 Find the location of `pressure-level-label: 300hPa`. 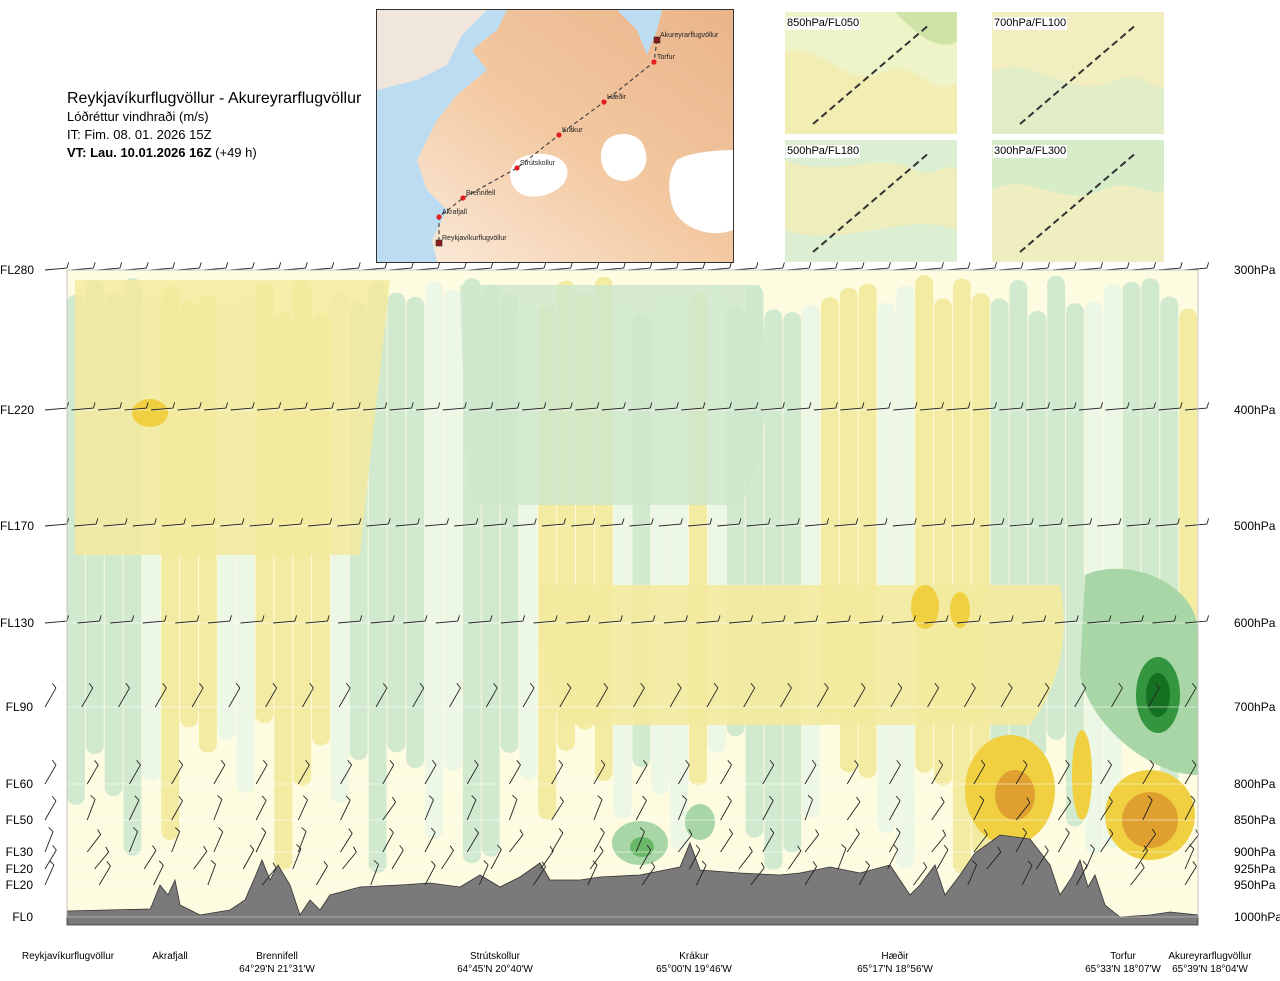

pressure-level-label: 300hPa is located at coordinates (1255, 270).